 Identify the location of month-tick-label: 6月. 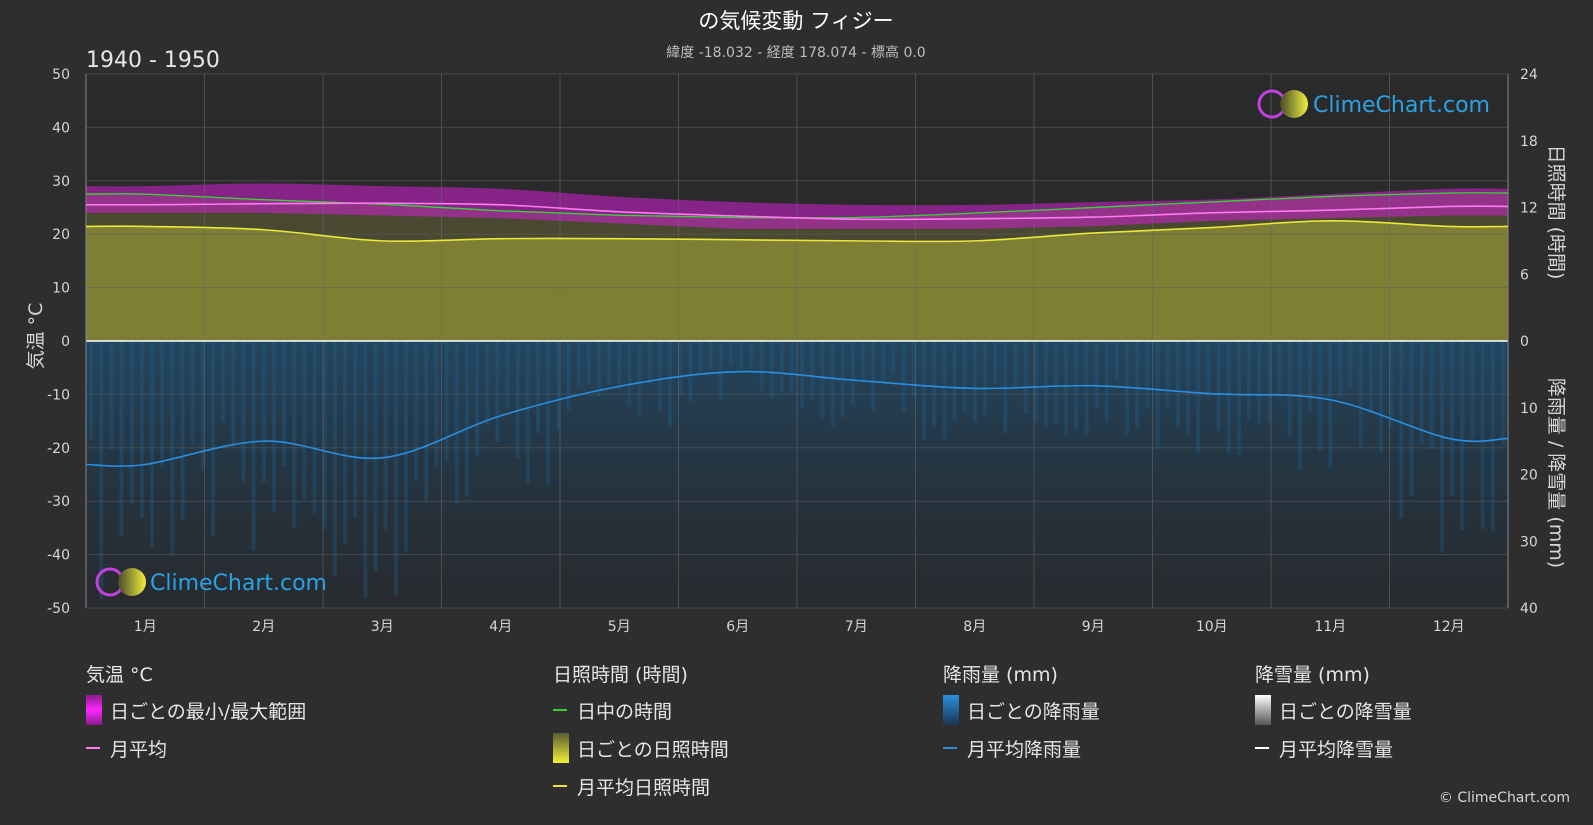
(737, 627).